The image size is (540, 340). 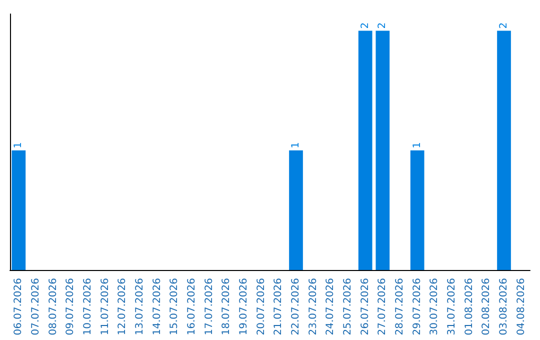 What do you see at coordinates (192, 307) in the screenshot?
I see `x-tick-label: 16.07.2026` at bounding box center [192, 307].